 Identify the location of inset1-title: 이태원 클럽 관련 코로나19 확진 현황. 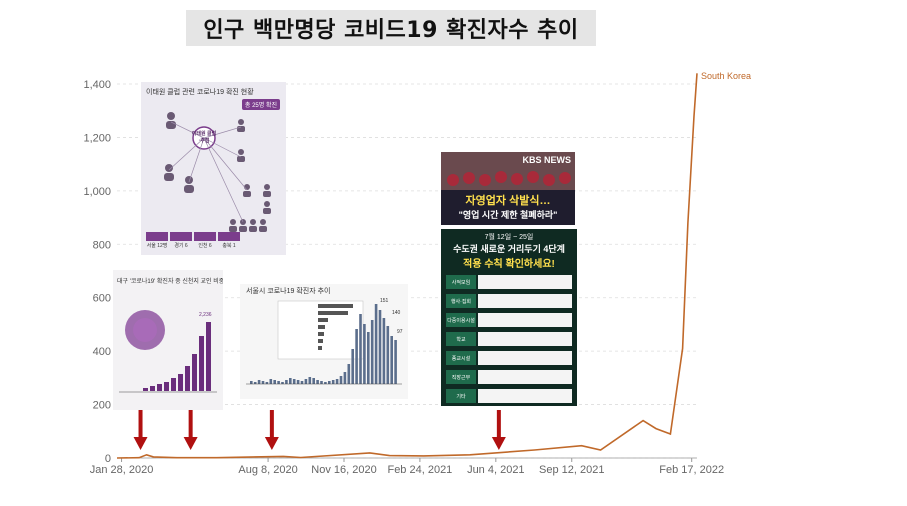
(200, 92).